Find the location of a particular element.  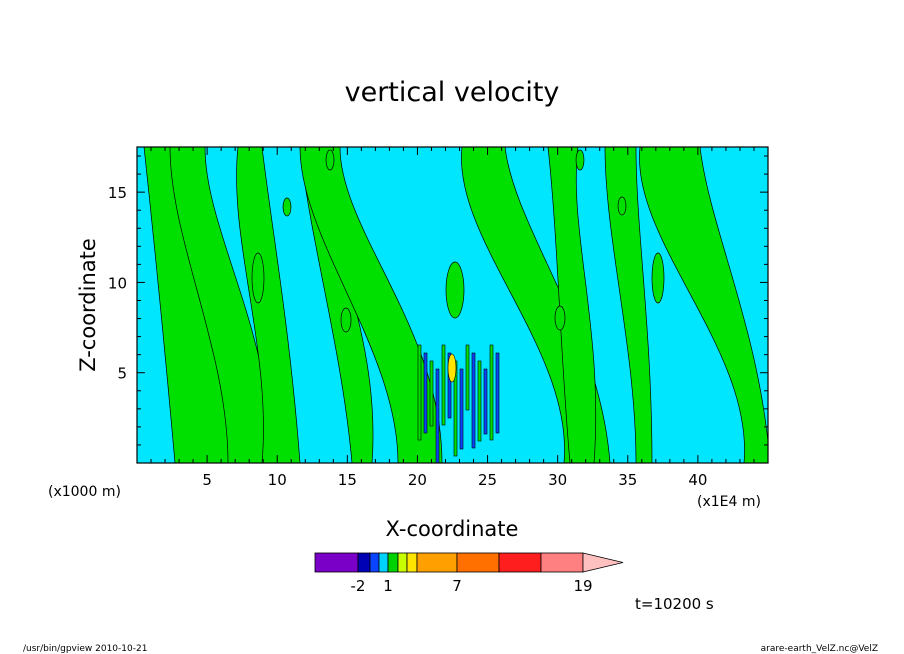

colorbar is located at coordinates (469, 562).